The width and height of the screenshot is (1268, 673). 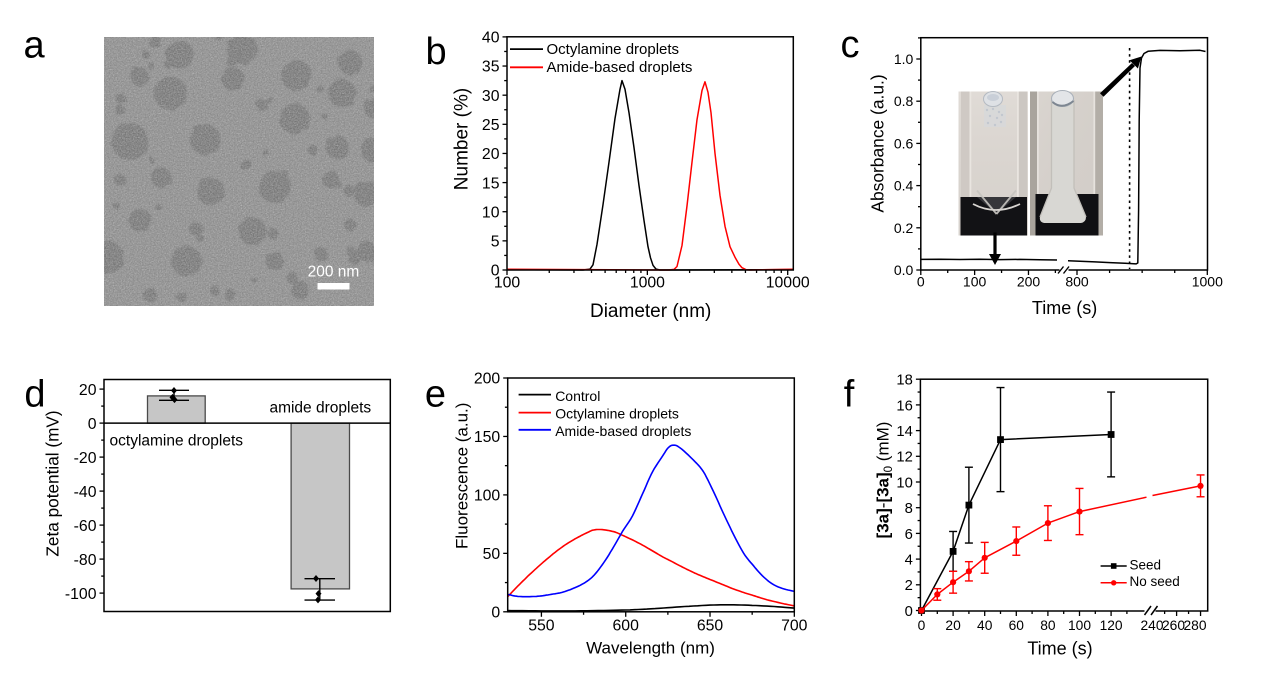 What do you see at coordinates (909, 586) in the screenshot?
I see `svg-text: 2` at bounding box center [909, 586].